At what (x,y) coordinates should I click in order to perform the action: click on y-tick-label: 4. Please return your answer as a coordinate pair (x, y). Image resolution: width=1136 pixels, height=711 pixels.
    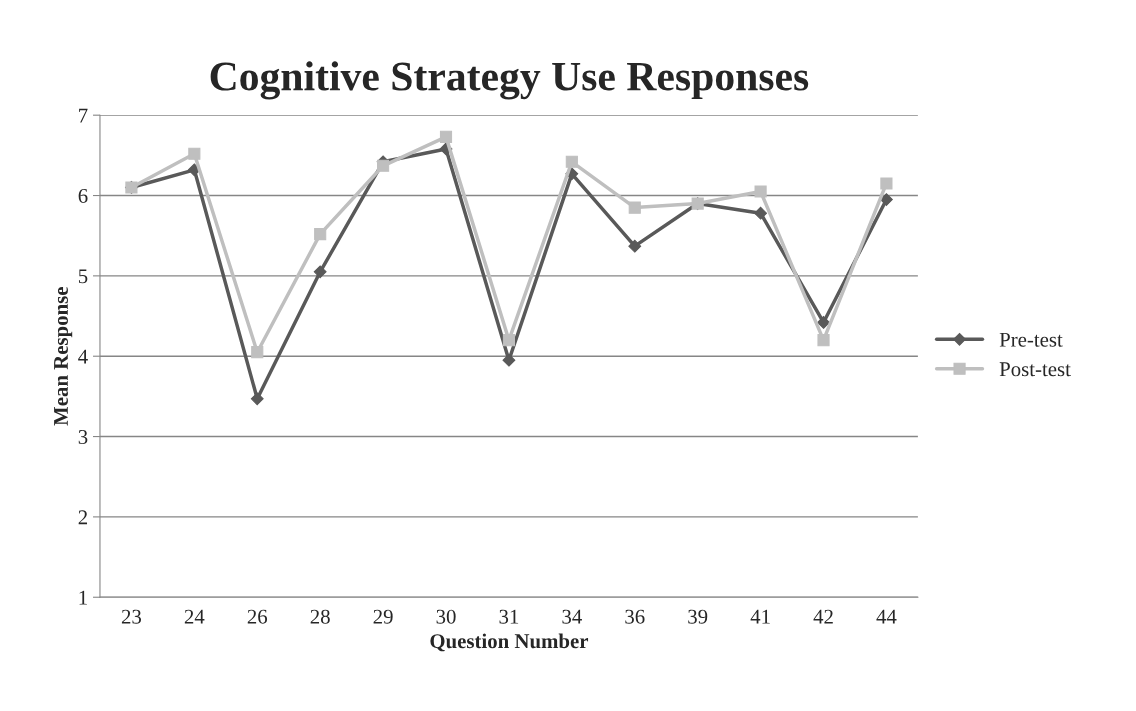
    Looking at the image, I should click on (83, 356).